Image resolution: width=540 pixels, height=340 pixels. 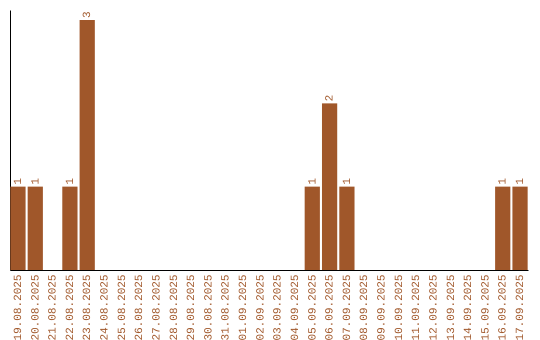 I want to click on x-tick-label: 14.09.2025, so click(x=469, y=307).